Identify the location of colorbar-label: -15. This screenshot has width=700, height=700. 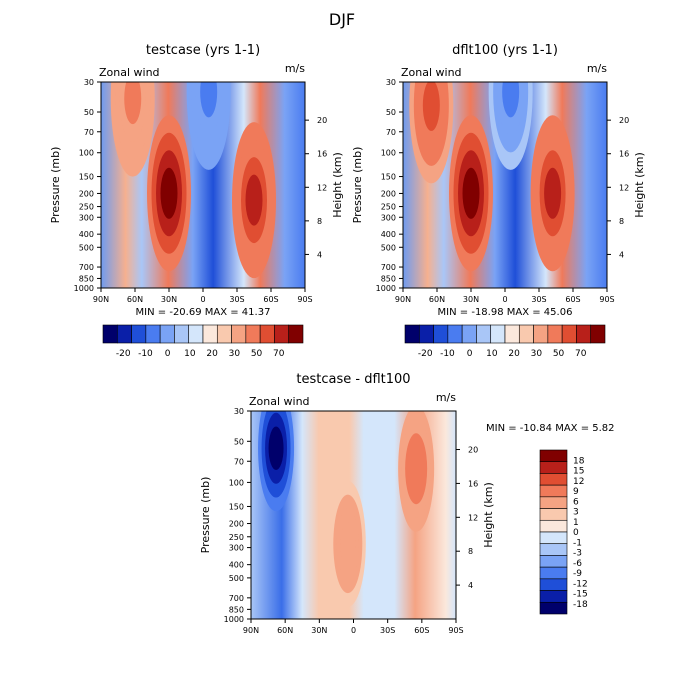
(580, 595).